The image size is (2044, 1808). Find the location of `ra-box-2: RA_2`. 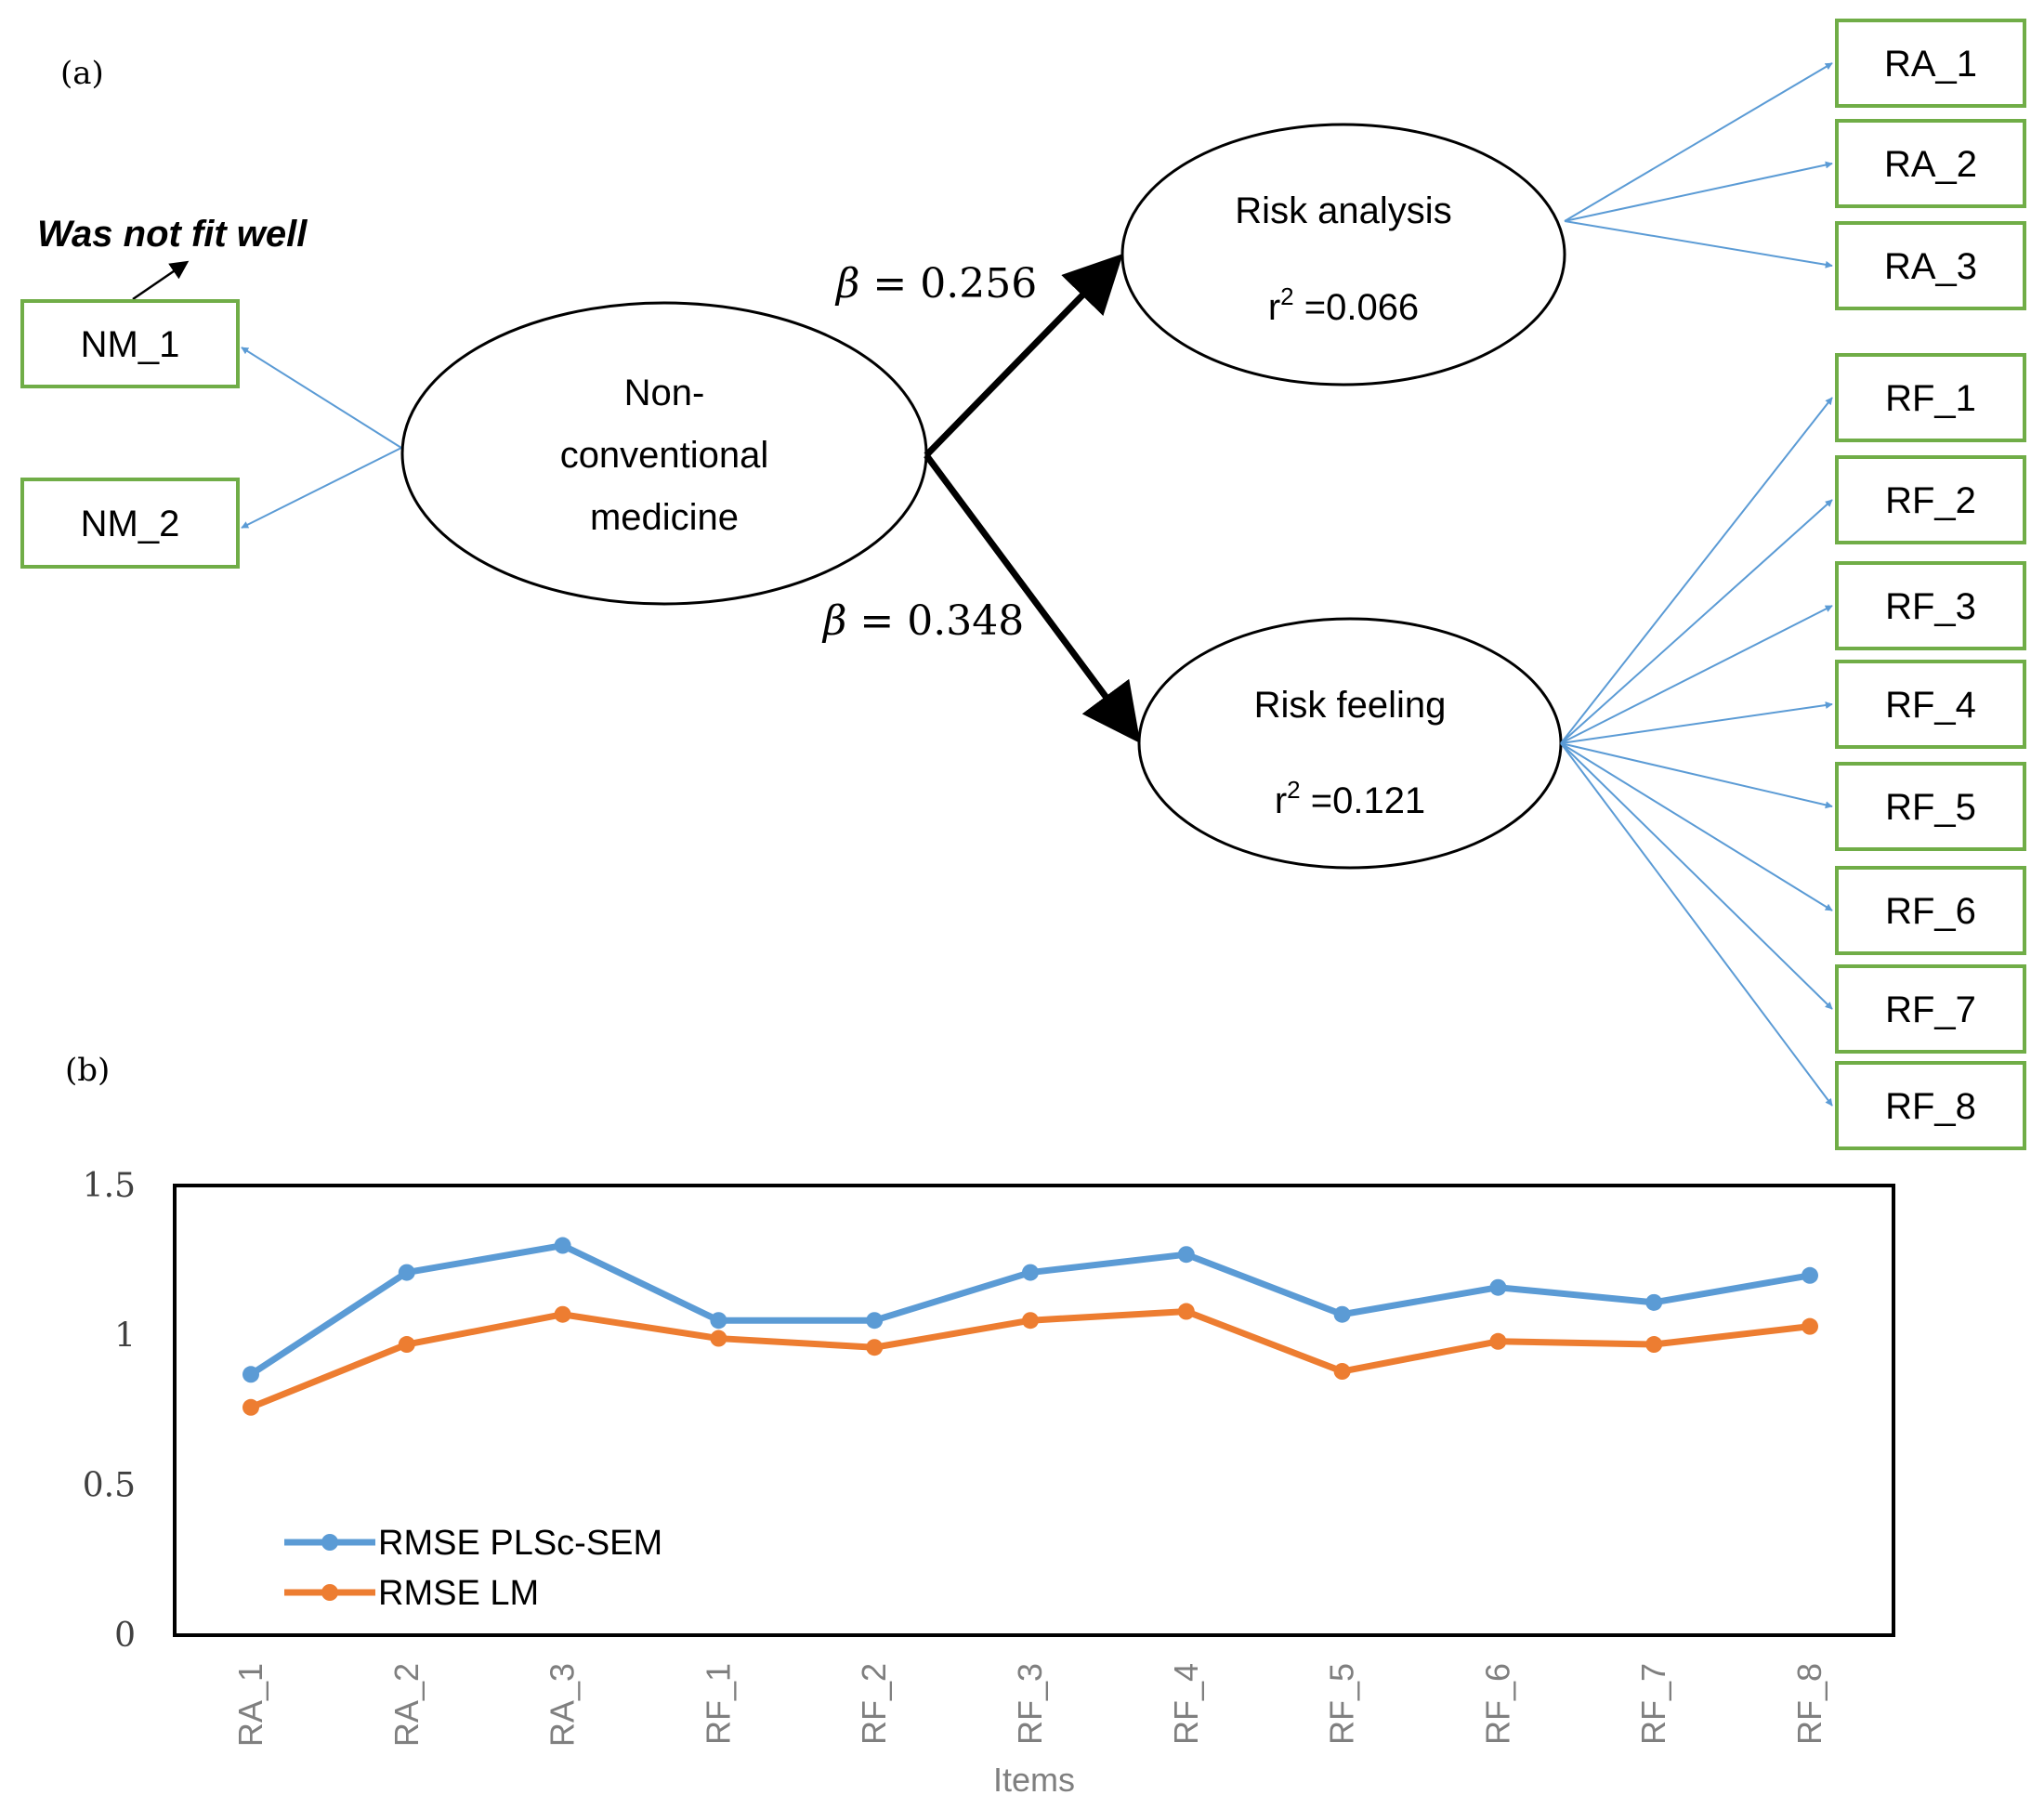

ra-box-2: RA_2 is located at coordinates (1930, 163).